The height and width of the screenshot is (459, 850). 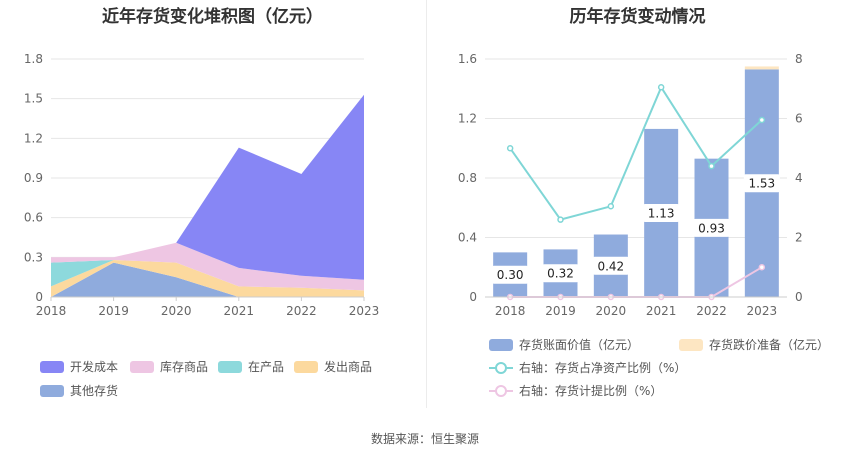 I want to click on legend-label: 存货账面价值（亿元）, so click(x=579, y=345).